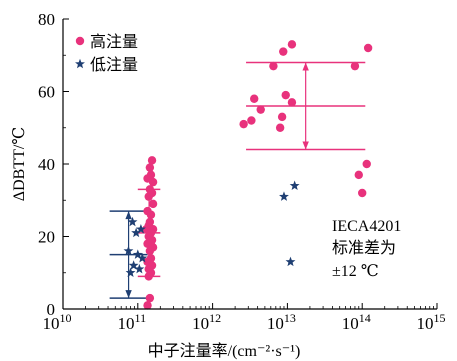  Describe the element at coordinates (46, 19) in the screenshot. I see `y-tick-label: 80` at that location.